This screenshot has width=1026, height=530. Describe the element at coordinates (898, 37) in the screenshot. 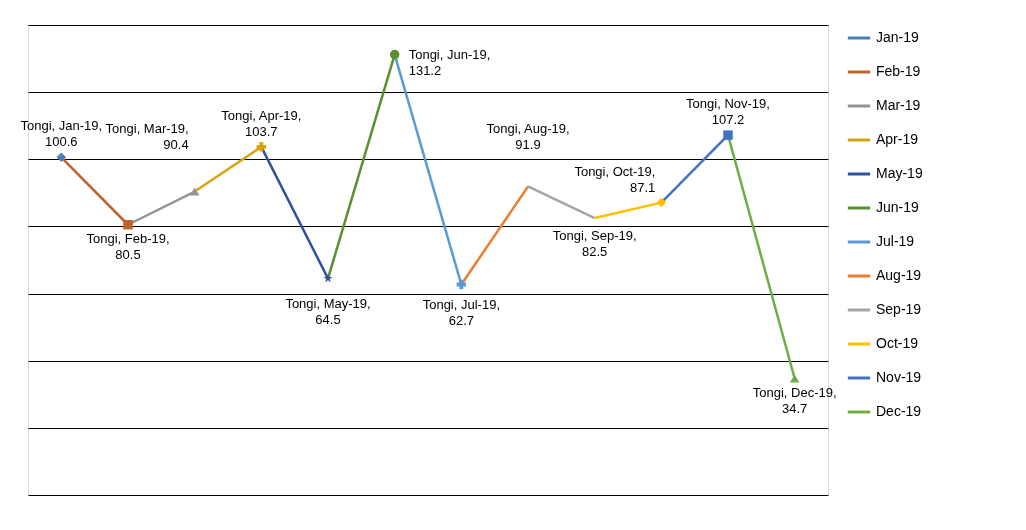

I see `legend-label: Jan-19` at that location.